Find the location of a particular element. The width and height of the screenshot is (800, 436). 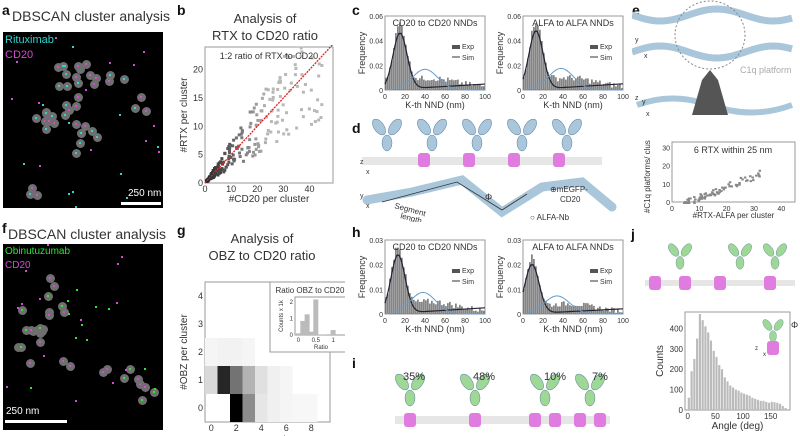

inset-bar is located at coordinates (298, 334).